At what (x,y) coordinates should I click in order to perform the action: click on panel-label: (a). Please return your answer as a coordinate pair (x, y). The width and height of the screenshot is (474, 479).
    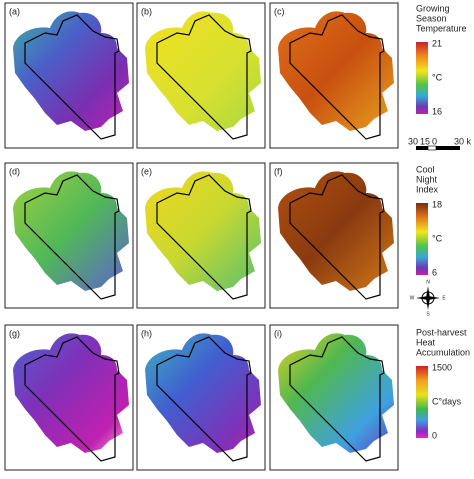
    Looking at the image, I should click on (14, 11).